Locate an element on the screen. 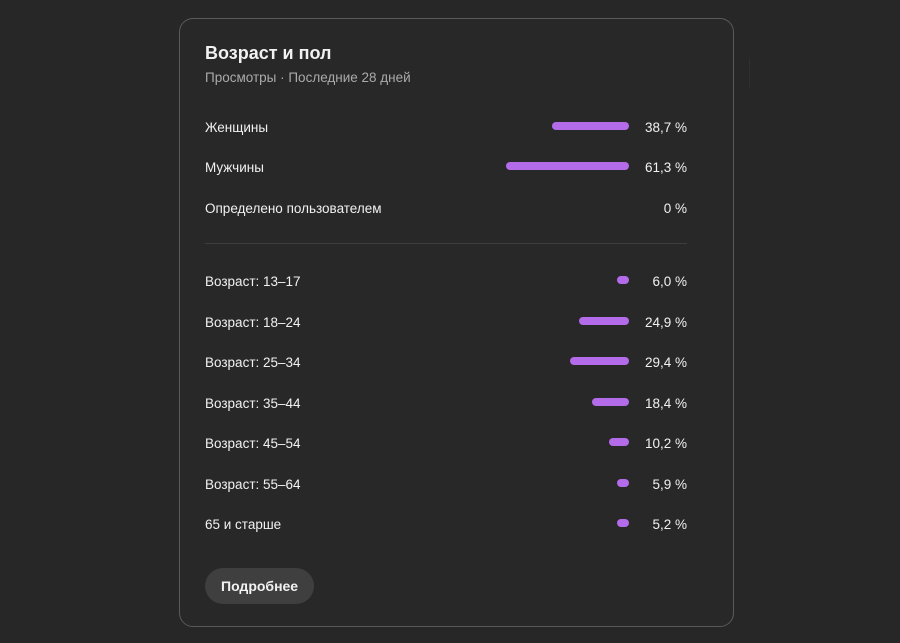 Image resolution: width=900 pixels, height=643 pixels. row-value: 38,7 % is located at coordinates (665, 127).